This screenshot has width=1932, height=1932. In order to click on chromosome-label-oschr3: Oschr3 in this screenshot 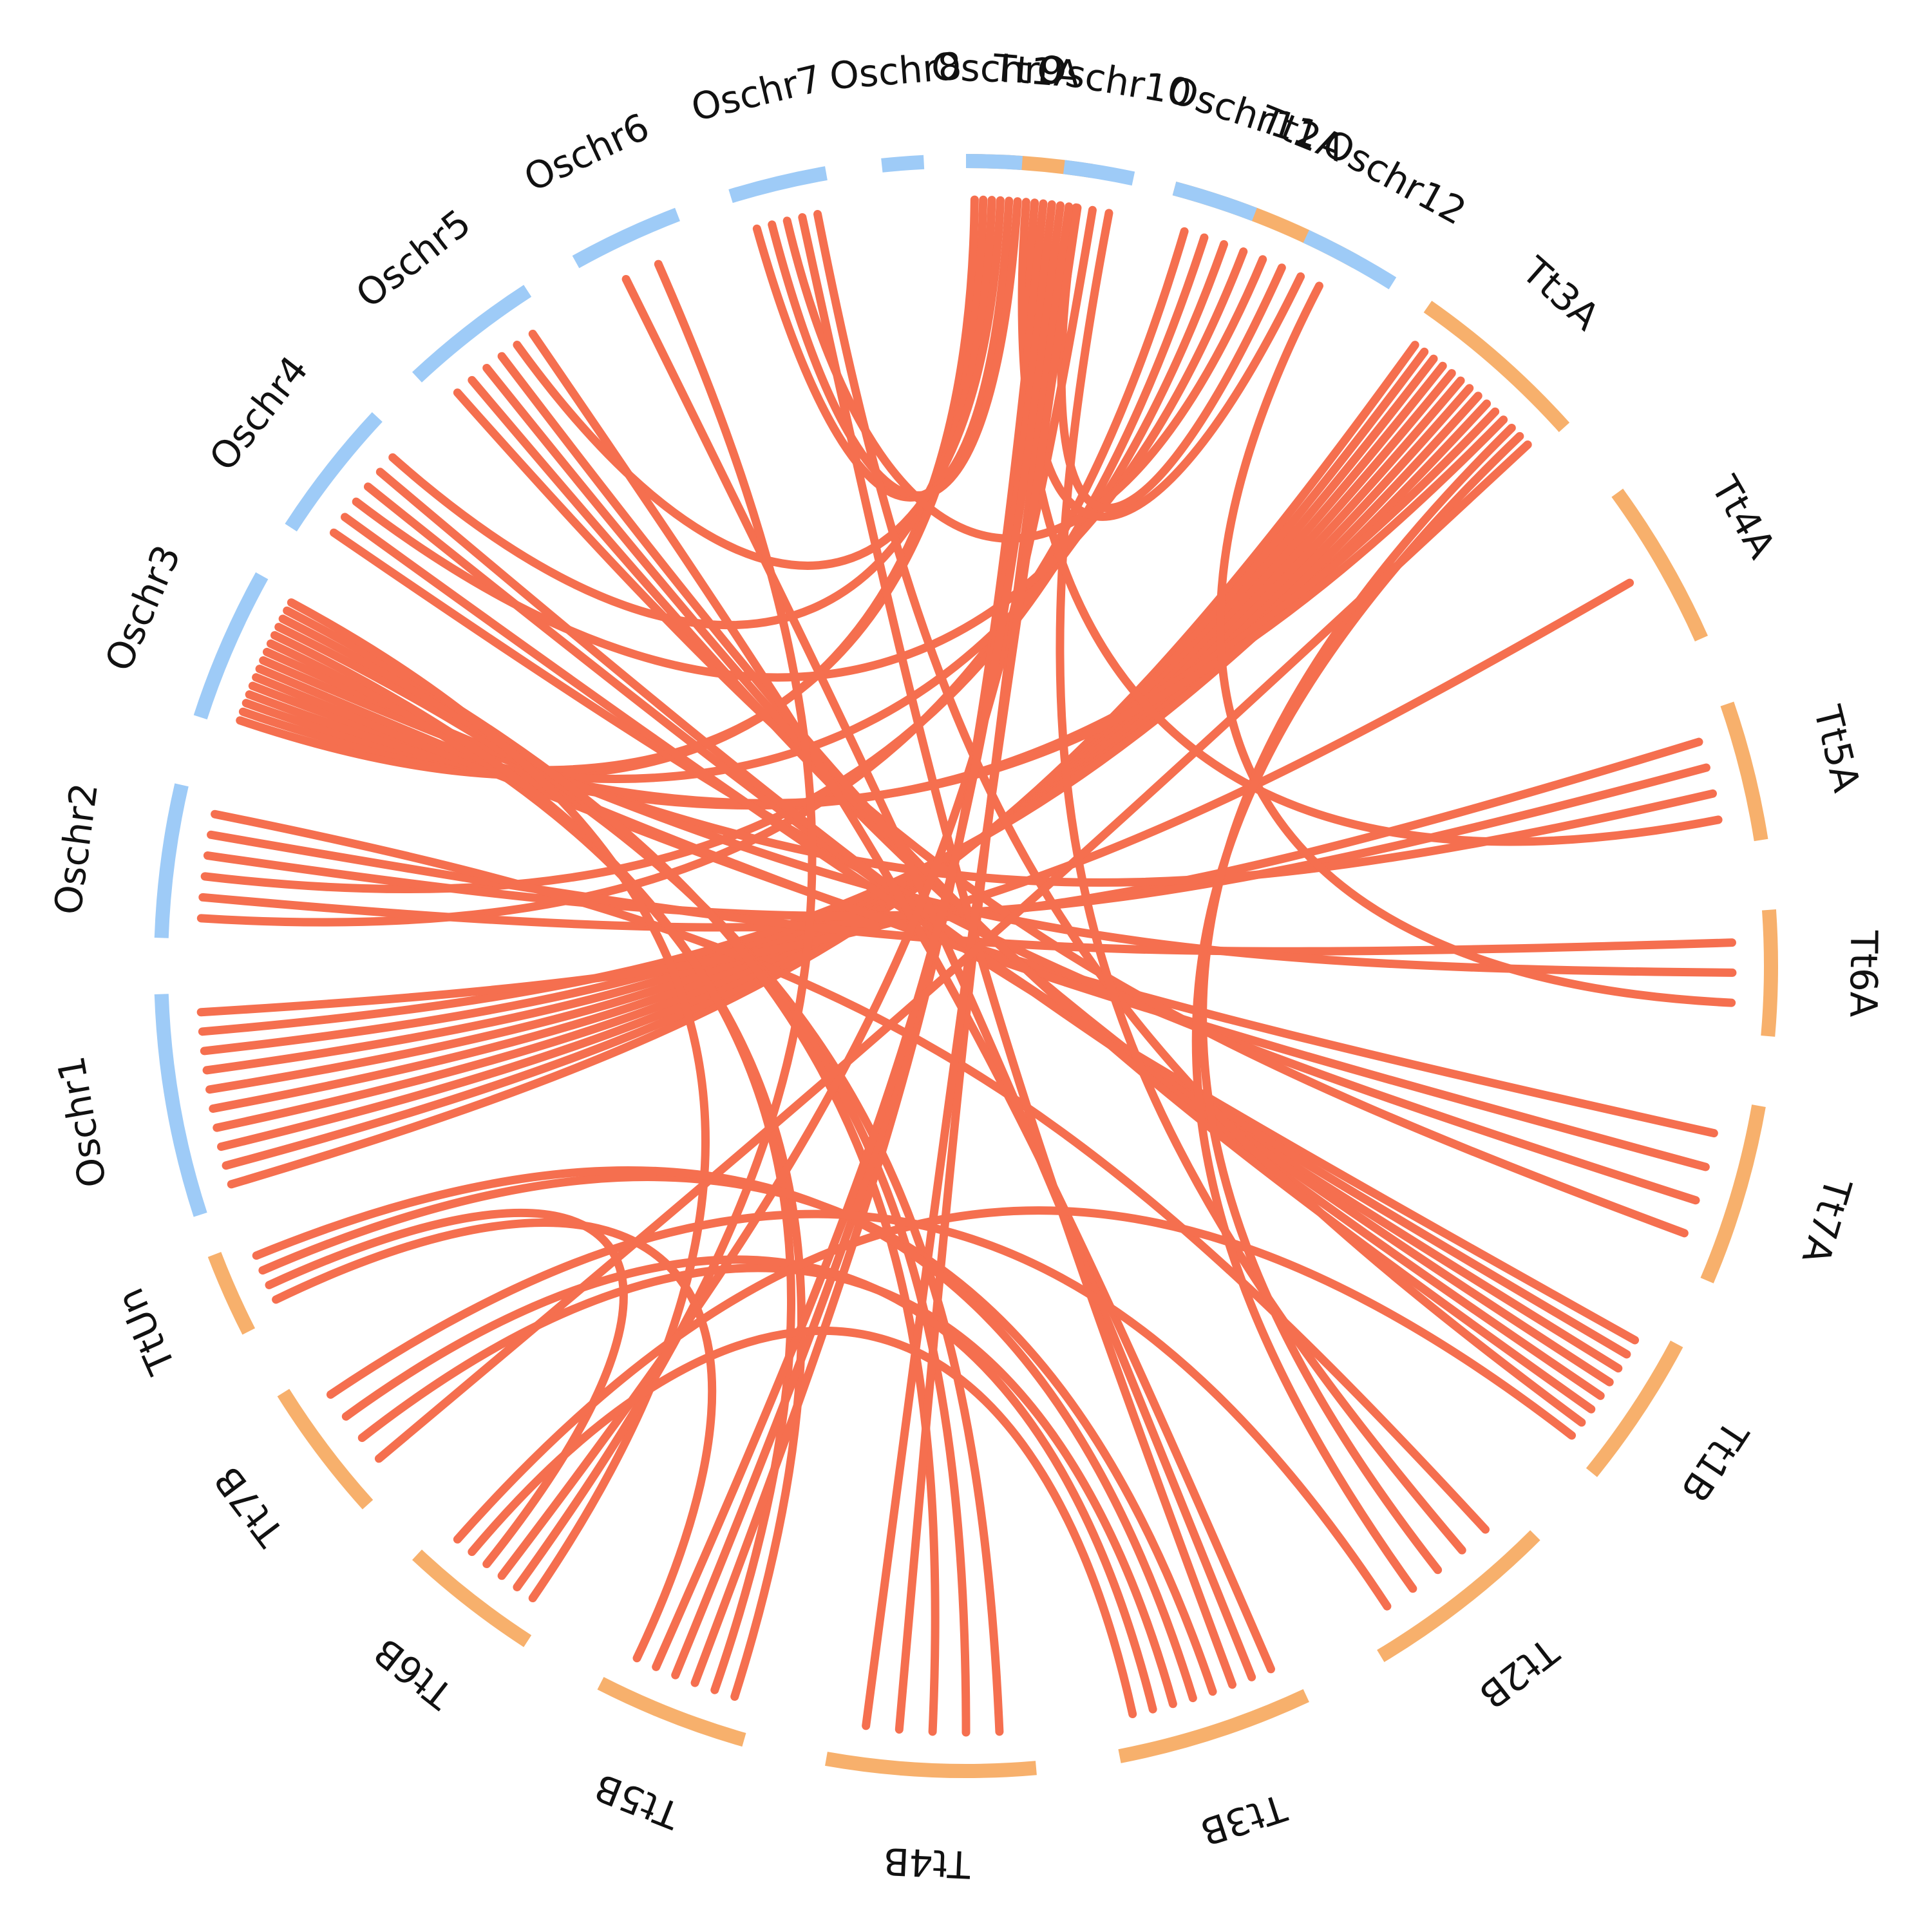, I will do `click(143, 608)`.